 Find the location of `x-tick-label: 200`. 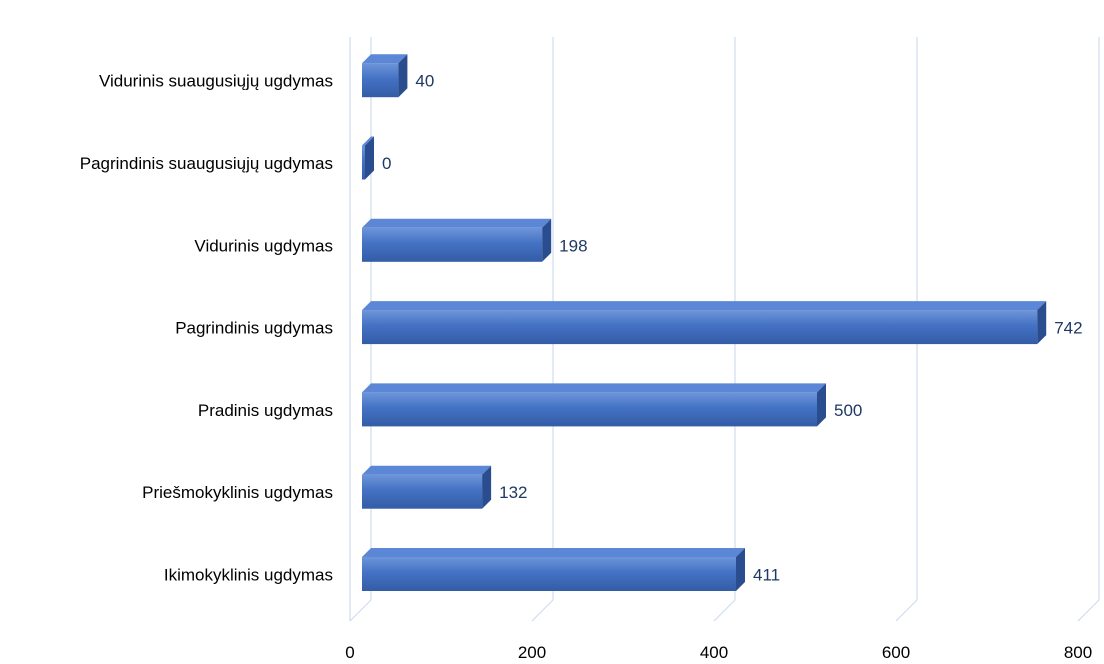

x-tick-label: 200 is located at coordinates (532, 652).